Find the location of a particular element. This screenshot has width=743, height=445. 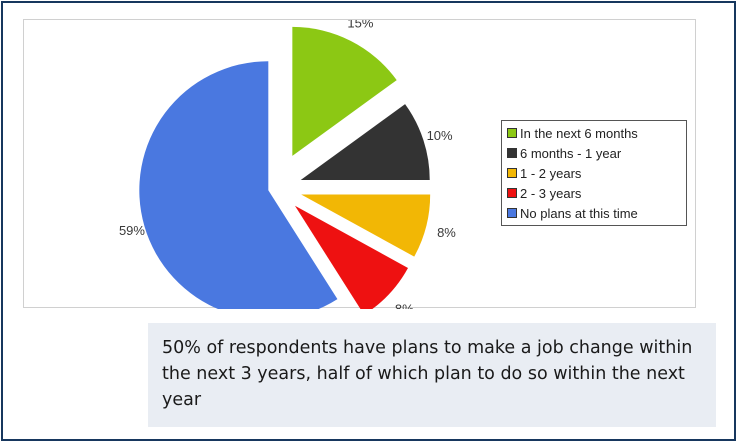

legend-item: 6 months - 1 year is located at coordinates (594, 153).